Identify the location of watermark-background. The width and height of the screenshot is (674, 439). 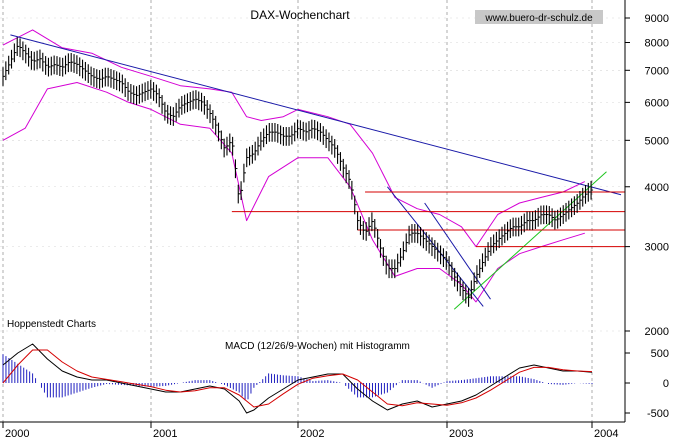
(539, 17).